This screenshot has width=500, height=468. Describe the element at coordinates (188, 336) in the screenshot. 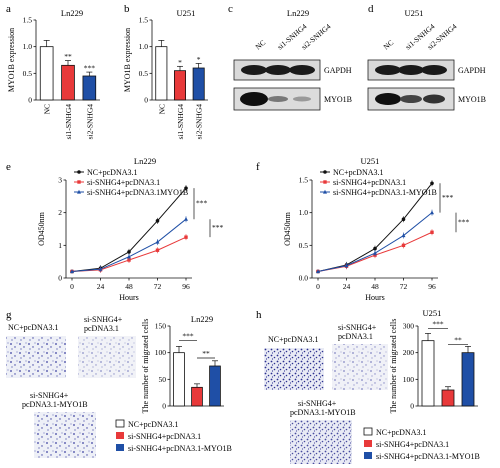

I see `chart-g-sig-label: ***` at that location.